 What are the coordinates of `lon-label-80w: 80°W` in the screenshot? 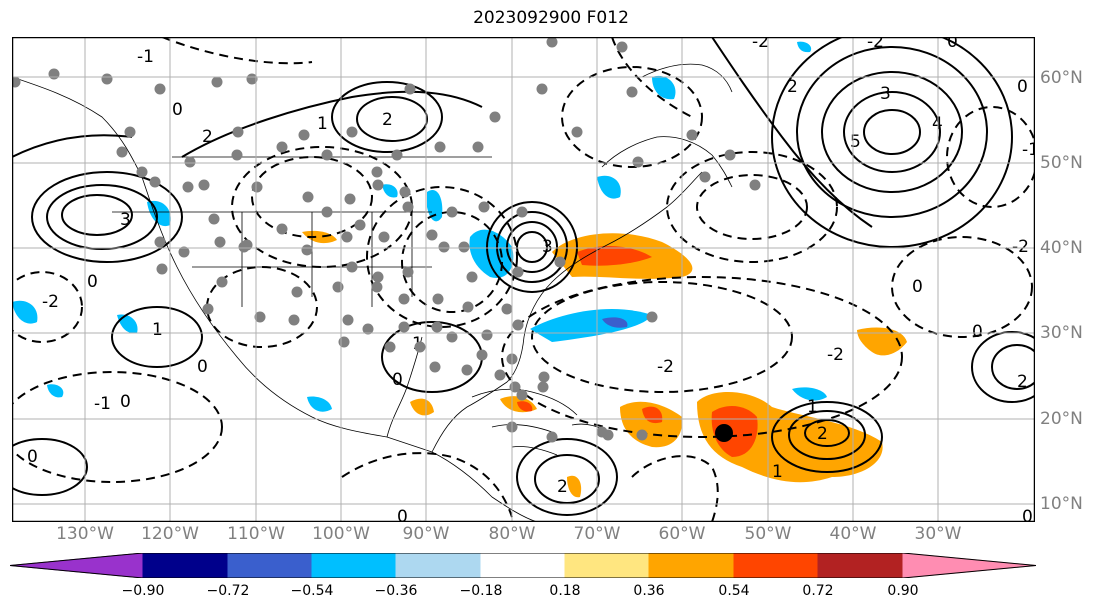 It's located at (512, 534).